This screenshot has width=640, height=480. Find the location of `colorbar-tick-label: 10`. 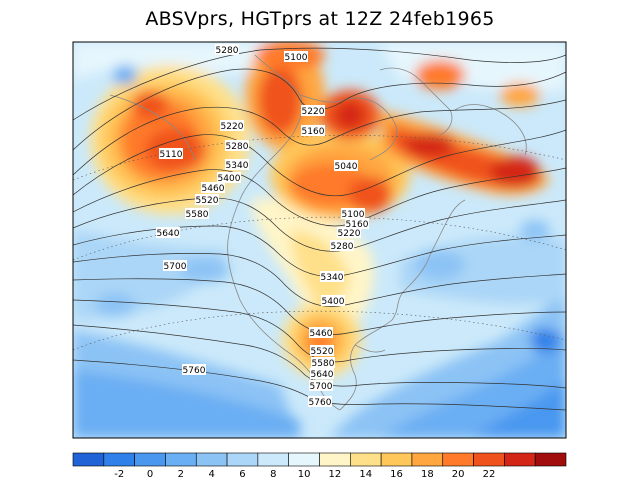

colorbar-tick-label: 10 is located at coordinates (304, 474).